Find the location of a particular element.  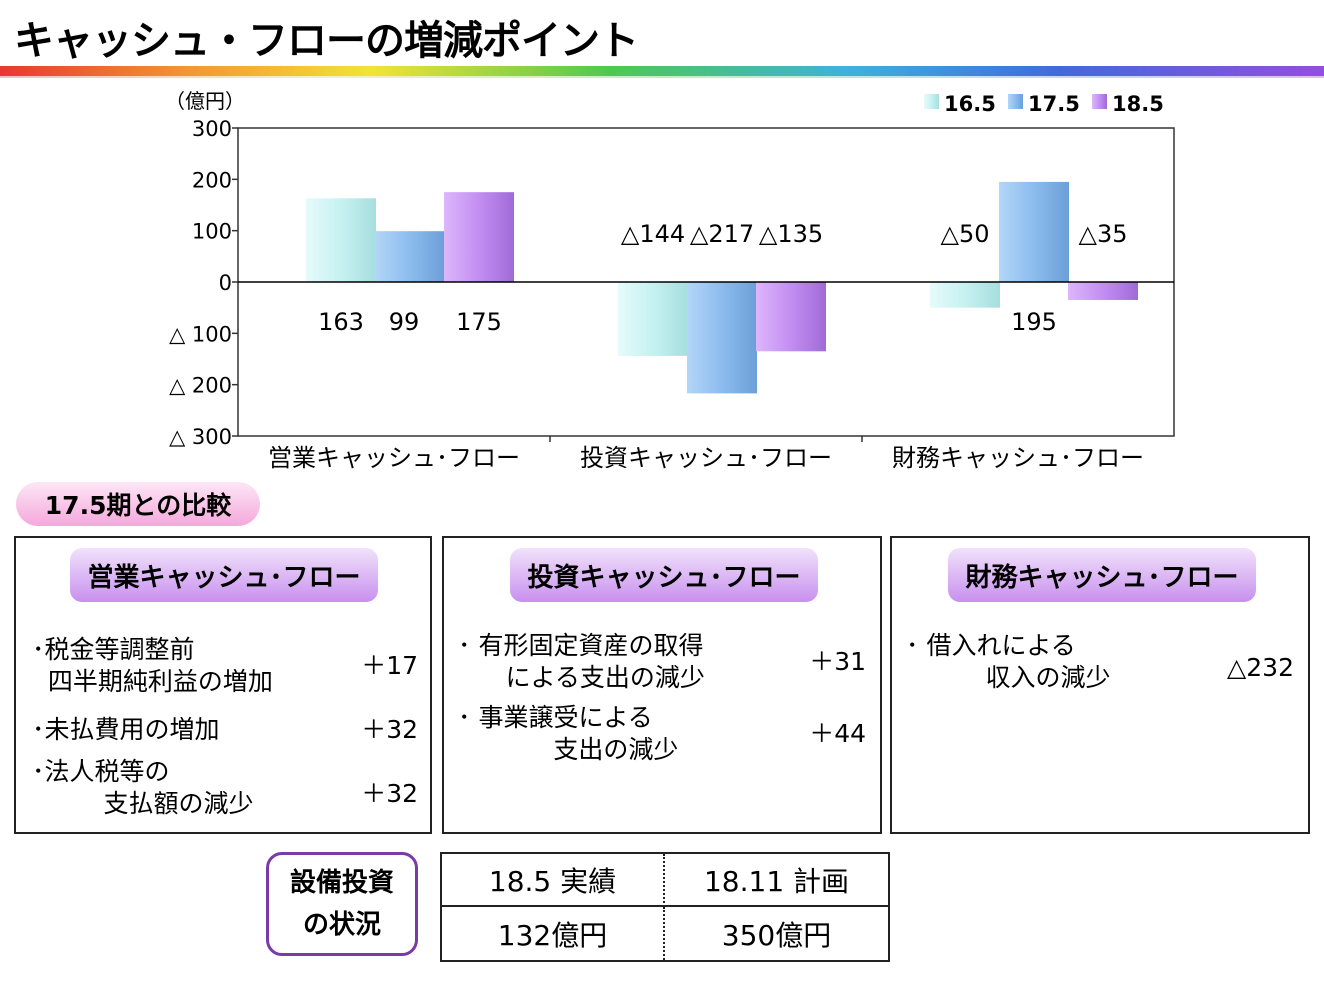

data-label: 99 is located at coordinates (404, 322).